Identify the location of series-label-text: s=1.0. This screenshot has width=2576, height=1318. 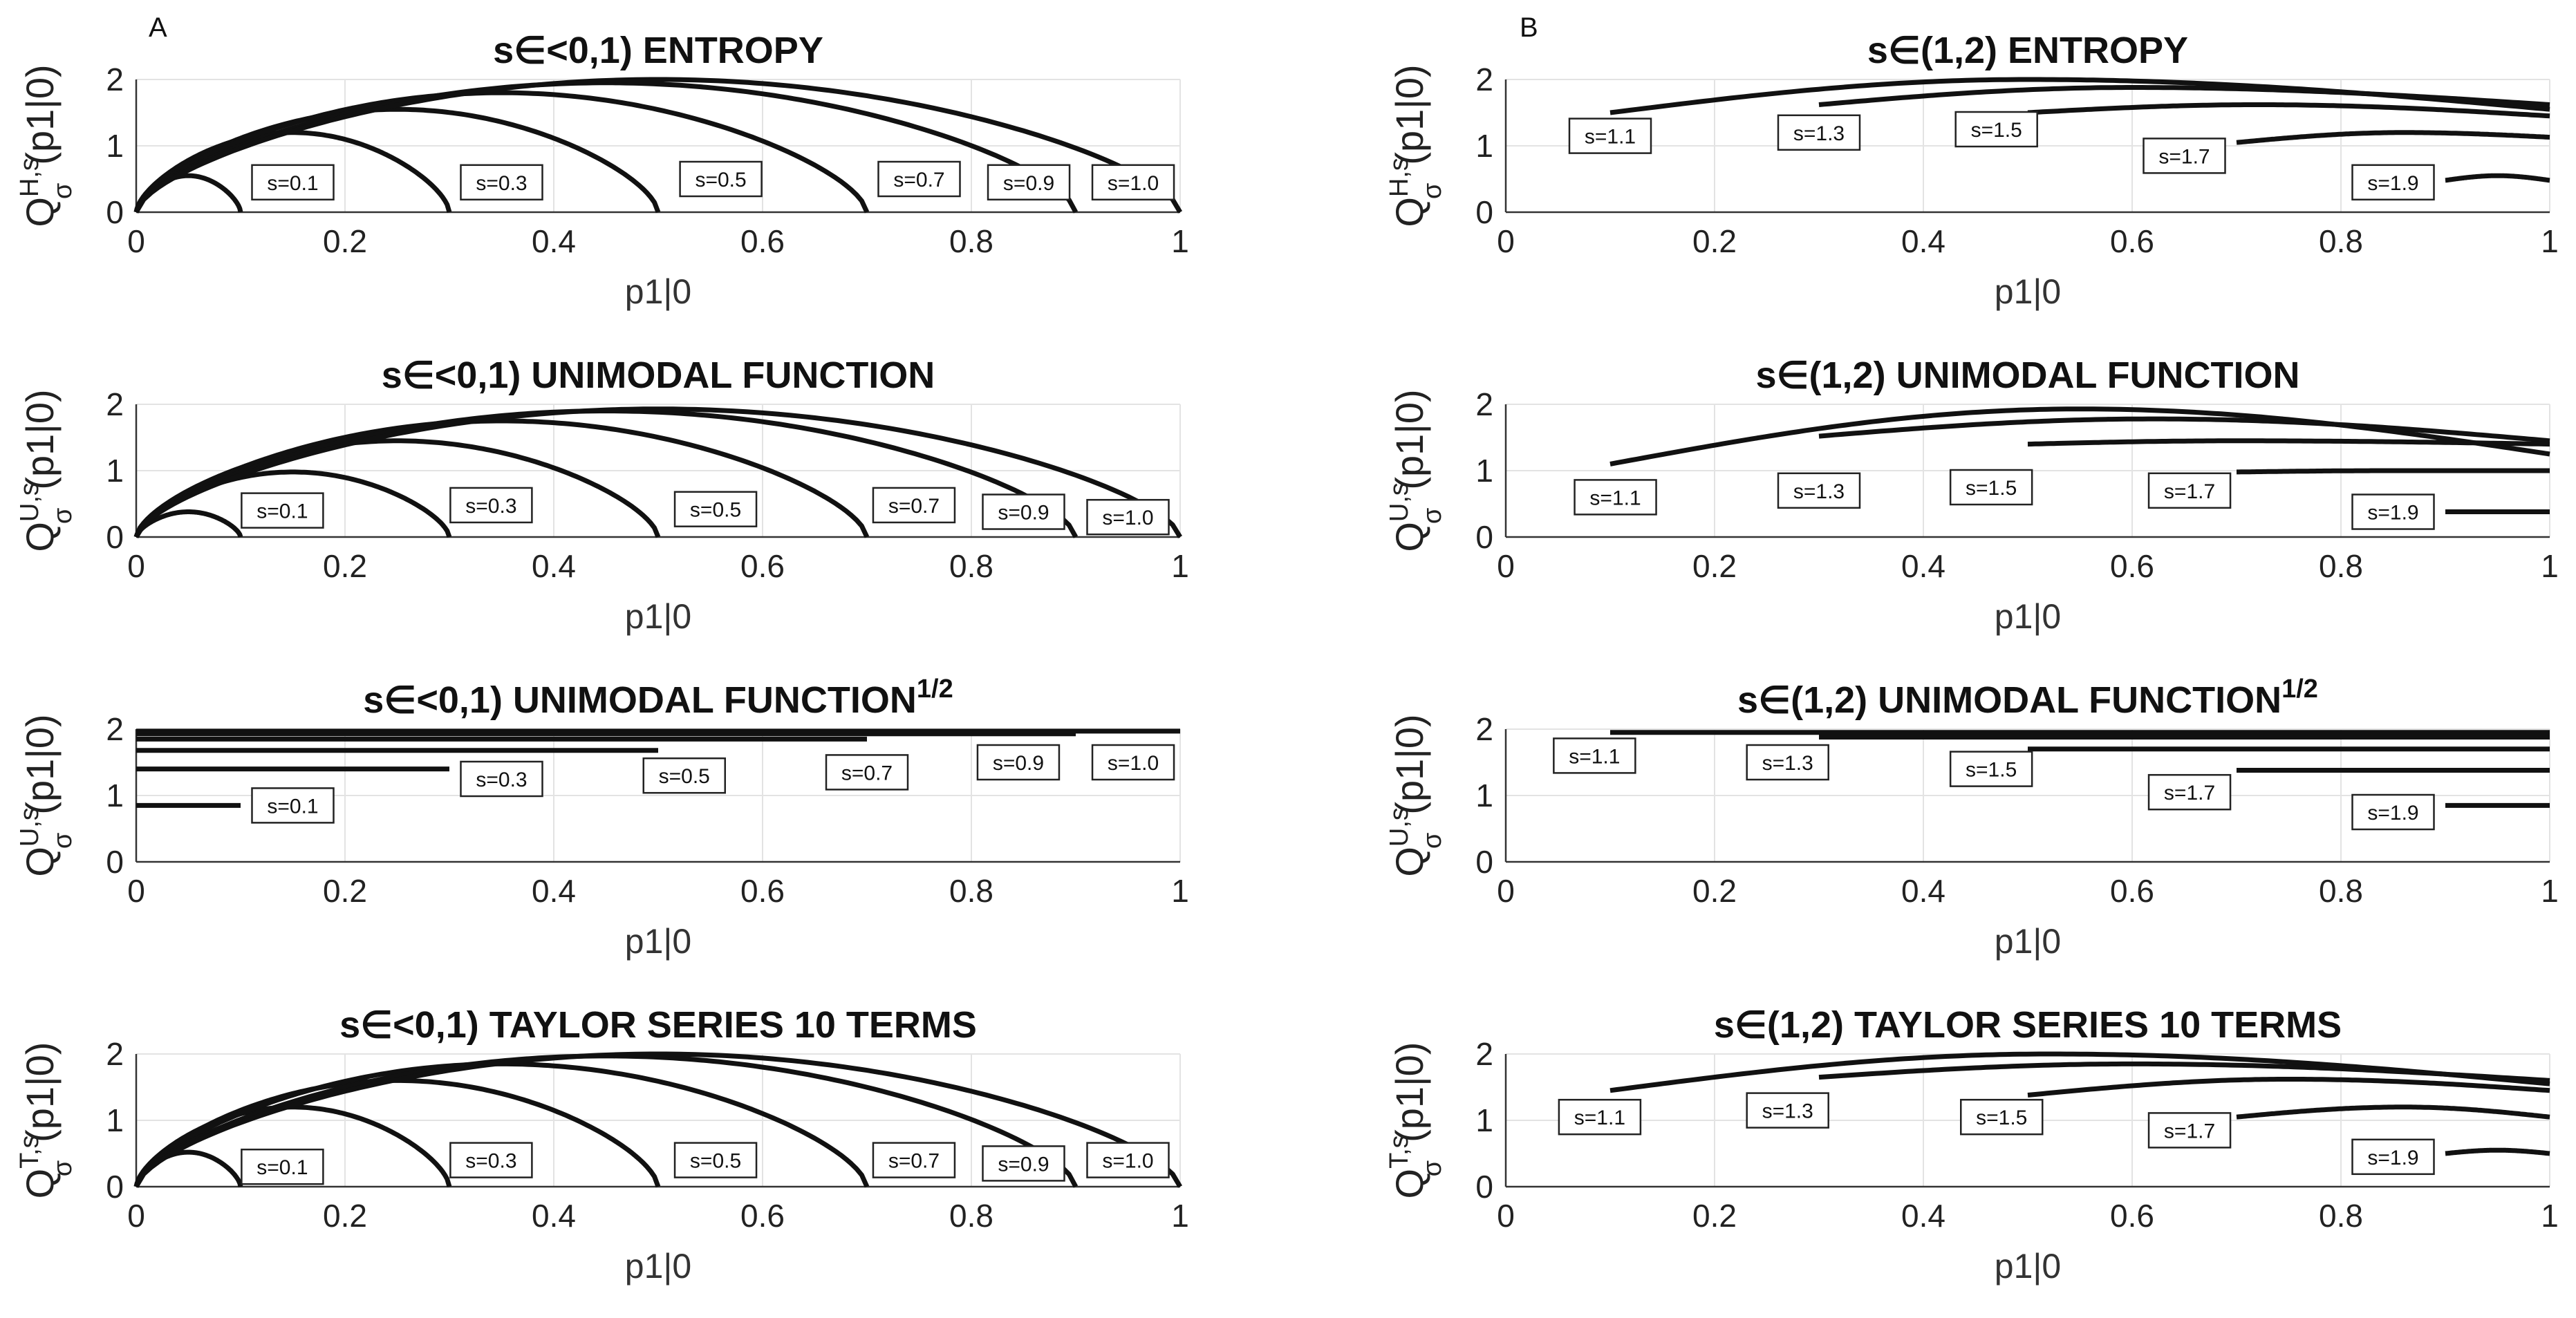
(1133, 764).